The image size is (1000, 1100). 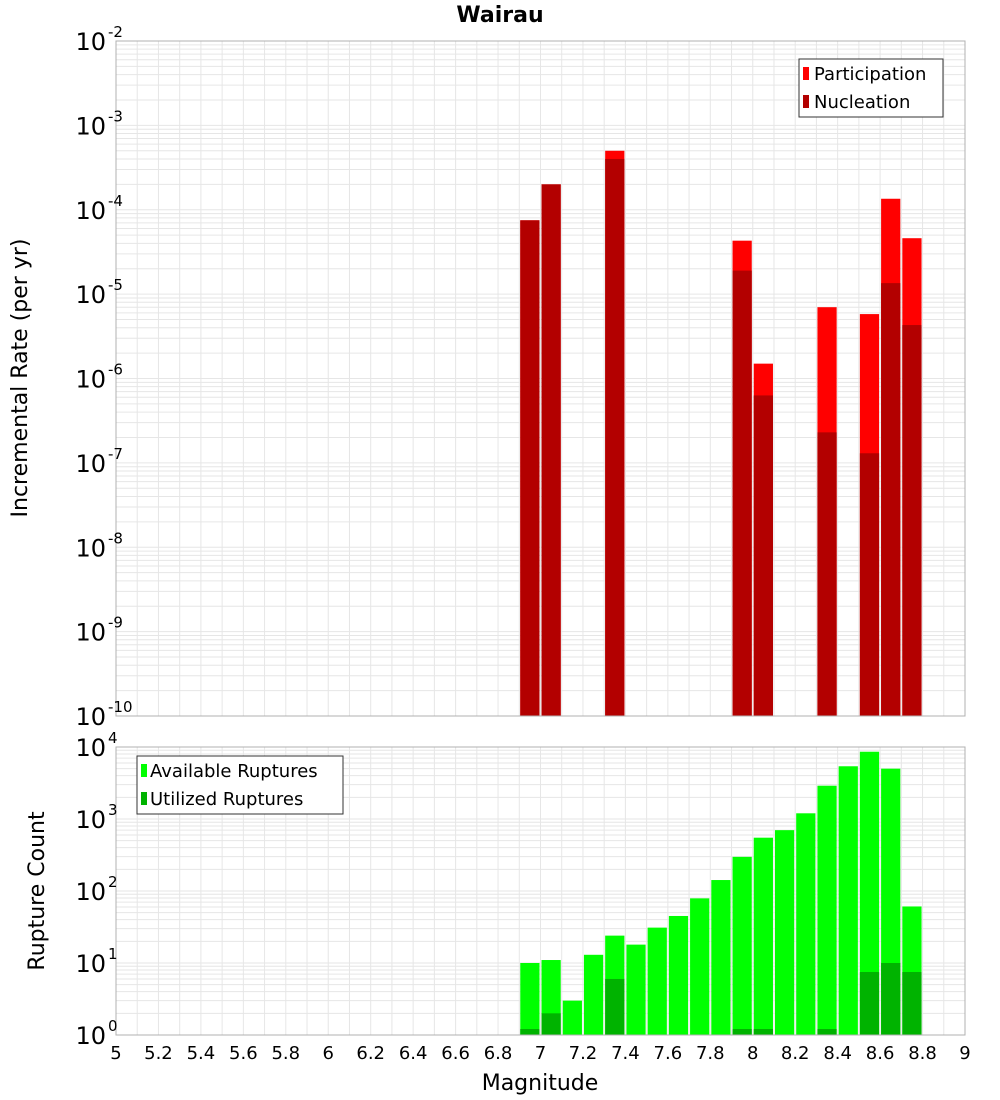 I want to click on chart-title: Wairau, so click(x=499, y=15).